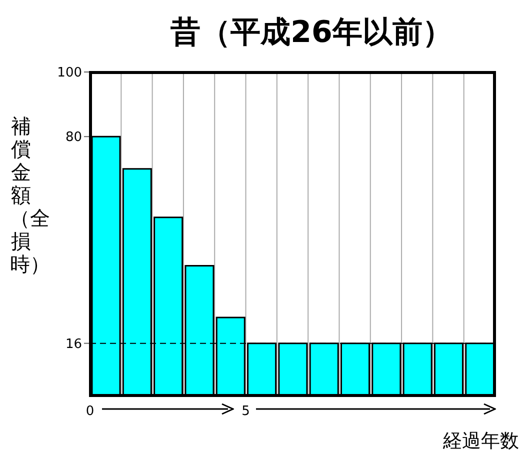  I want to click on y-tick-label: 80, so click(73, 138).